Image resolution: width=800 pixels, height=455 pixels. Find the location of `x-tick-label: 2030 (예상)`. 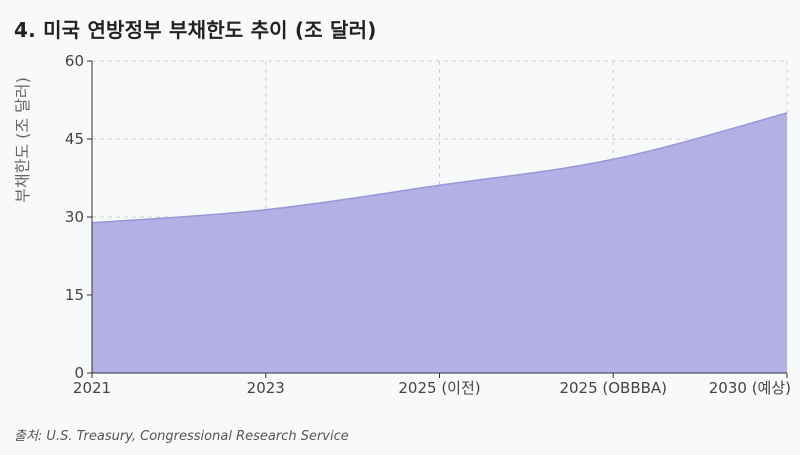

x-tick-label: 2030 (예상) is located at coordinates (750, 388).